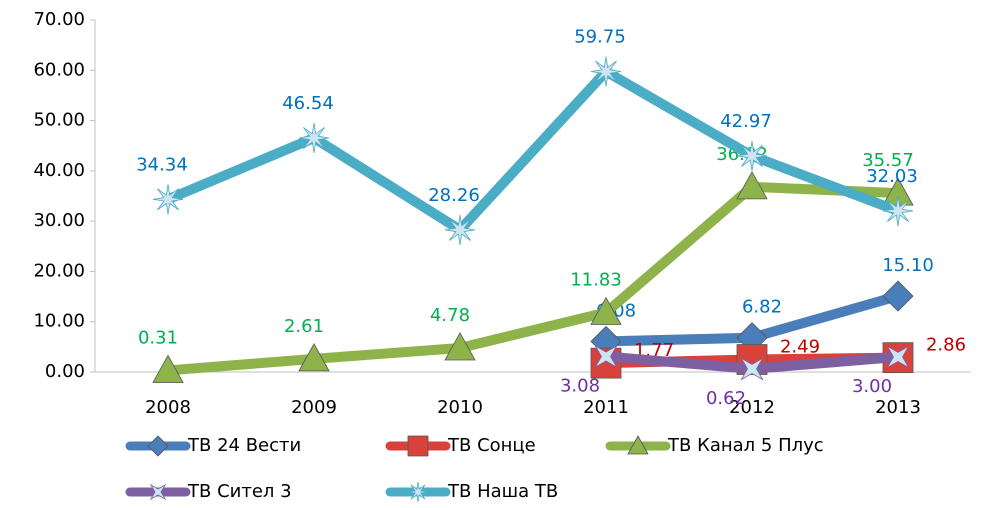 This screenshot has width=987, height=508. I want to click on y-tick-label: 20.00, so click(59, 270).